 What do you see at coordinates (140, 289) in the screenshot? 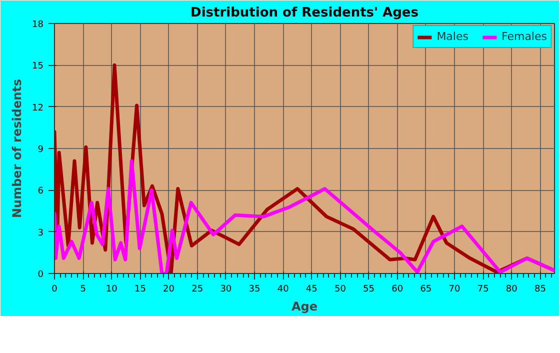
I see `x-tick-label: 15` at bounding box center [140, 289].